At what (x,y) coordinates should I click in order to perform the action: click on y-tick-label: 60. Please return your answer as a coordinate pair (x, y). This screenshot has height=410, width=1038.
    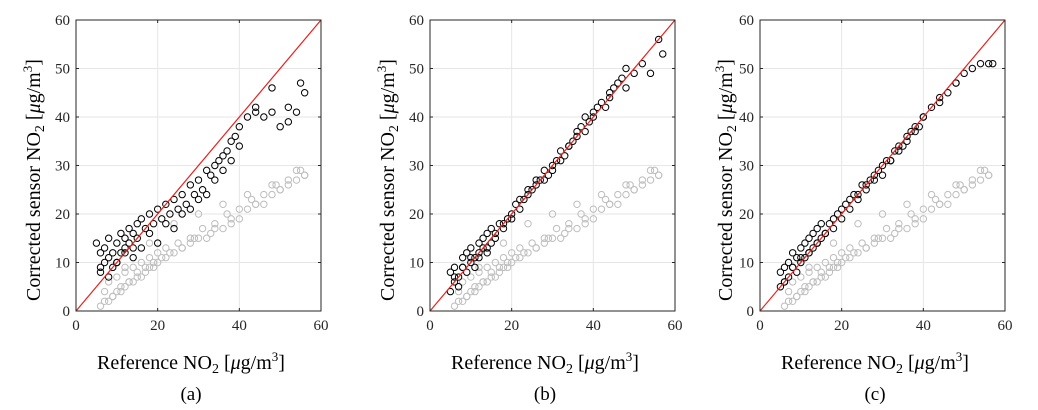
    Looking at the image, I should click on (416, 21).